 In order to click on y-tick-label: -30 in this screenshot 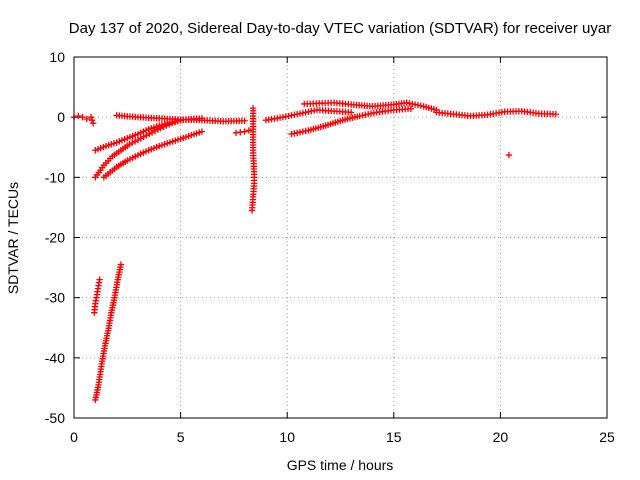, I will do `click(55, 298)`.